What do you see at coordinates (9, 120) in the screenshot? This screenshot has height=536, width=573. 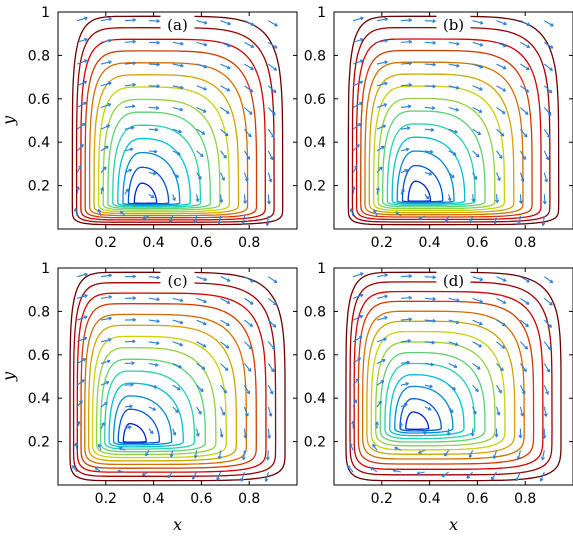 I see `y-axis-label: y` at bounding box center [9, 120].